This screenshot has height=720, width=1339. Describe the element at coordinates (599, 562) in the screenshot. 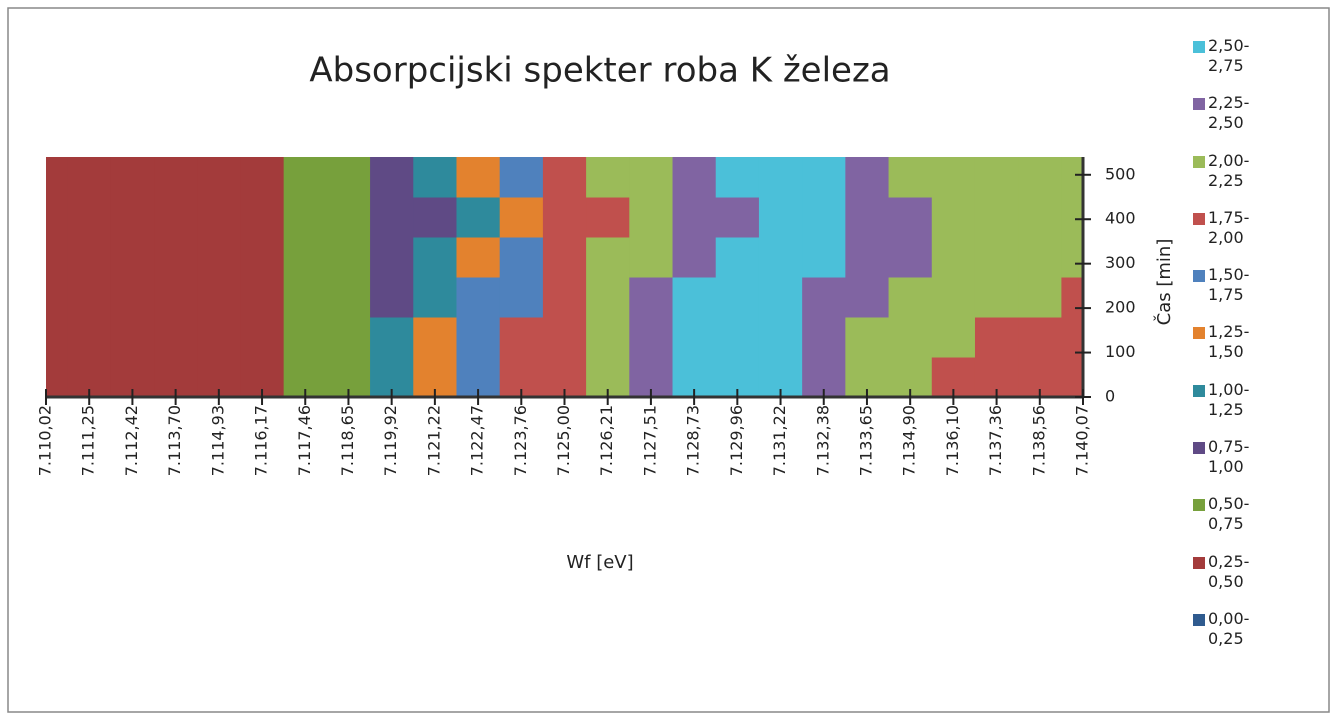

I see `x-axis-title: Wf [eV]` at that location.